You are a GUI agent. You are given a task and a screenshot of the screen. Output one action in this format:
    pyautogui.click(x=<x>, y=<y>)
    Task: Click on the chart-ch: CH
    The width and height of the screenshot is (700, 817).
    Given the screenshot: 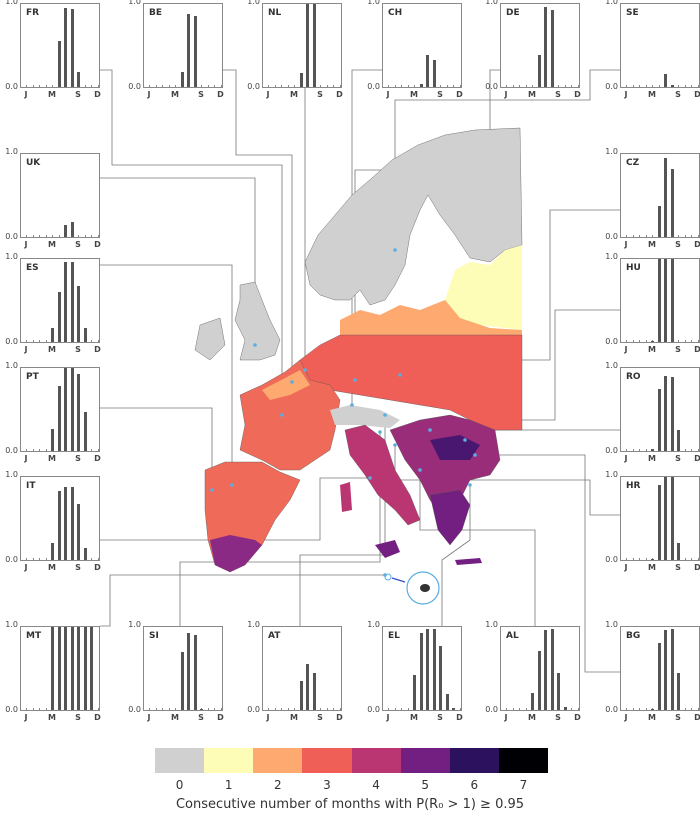 What is the action you would take?
    pyautogui.click(x=422, y=45)
    